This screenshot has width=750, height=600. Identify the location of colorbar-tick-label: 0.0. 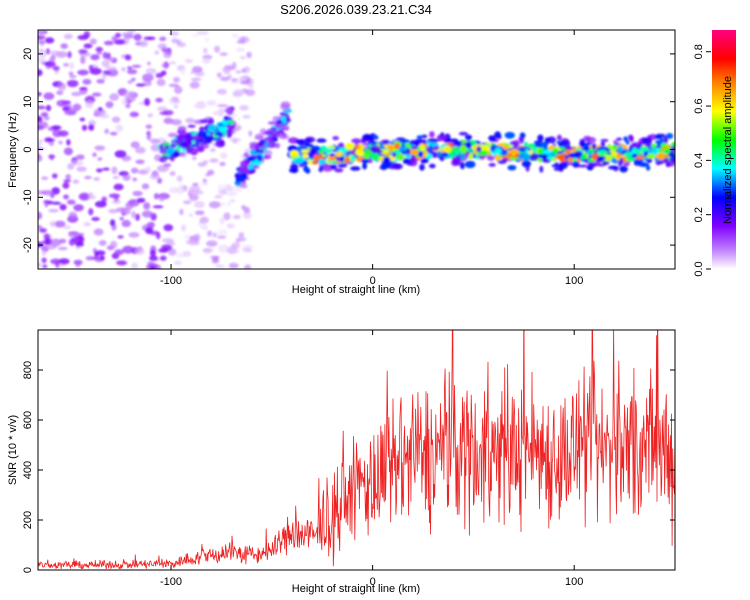
(699, 268).